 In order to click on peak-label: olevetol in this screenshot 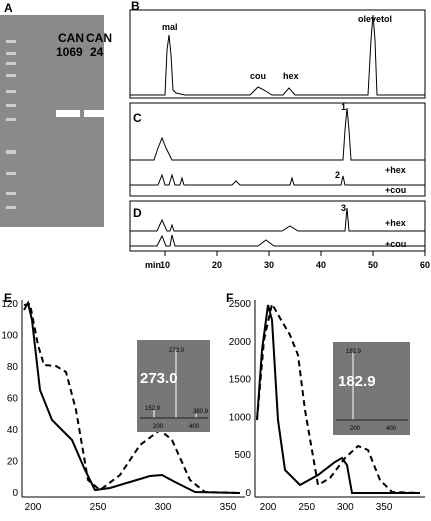, I will do `click(375, 19)`.